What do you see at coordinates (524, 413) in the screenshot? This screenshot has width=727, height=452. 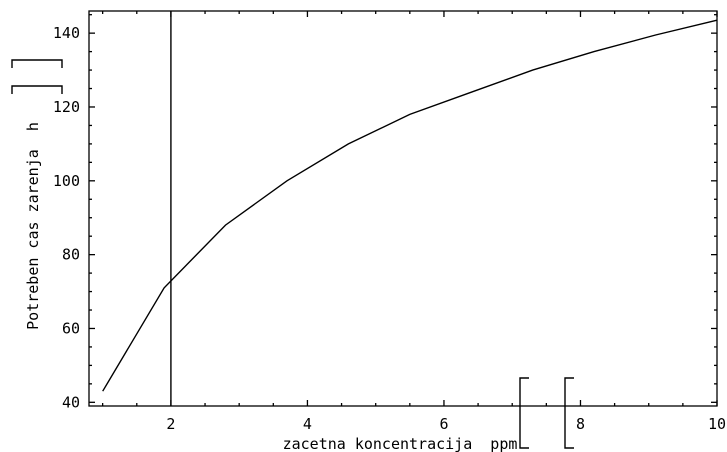 I see `x-unit-bracket-left` at bounding box center [524, 413].